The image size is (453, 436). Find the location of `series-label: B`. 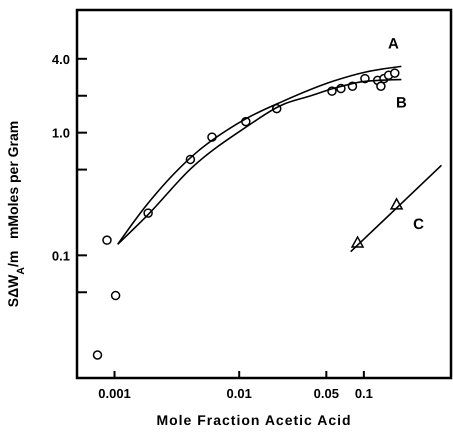

series-label: B is located at coordinates (401, 103).